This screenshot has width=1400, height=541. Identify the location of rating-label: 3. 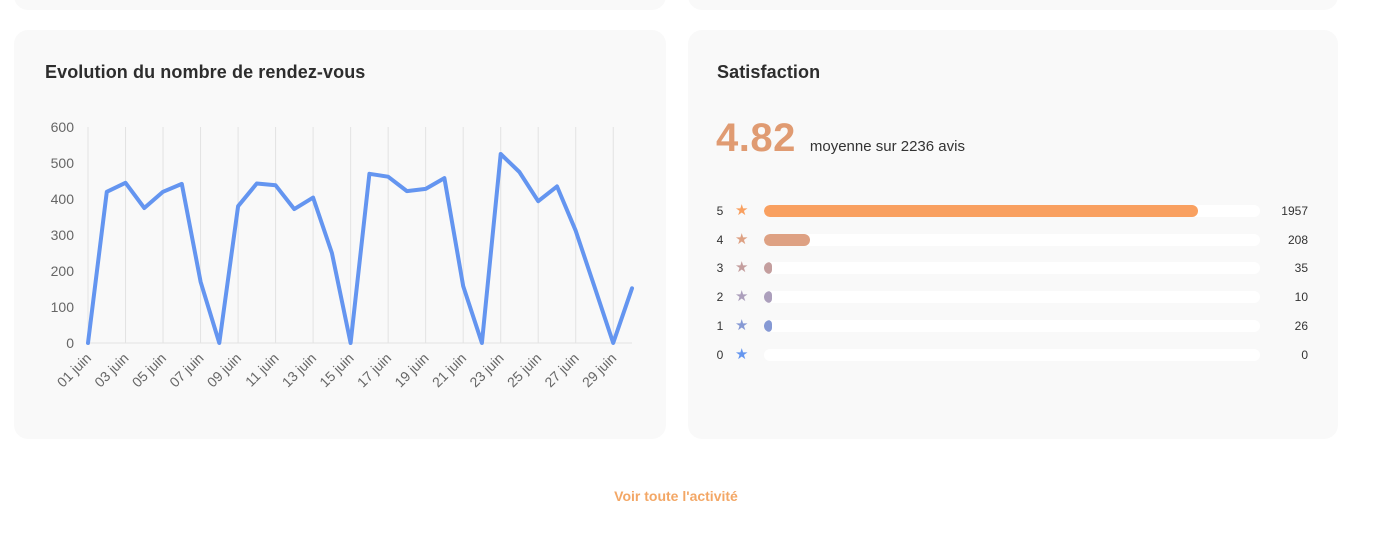
(720, 268).